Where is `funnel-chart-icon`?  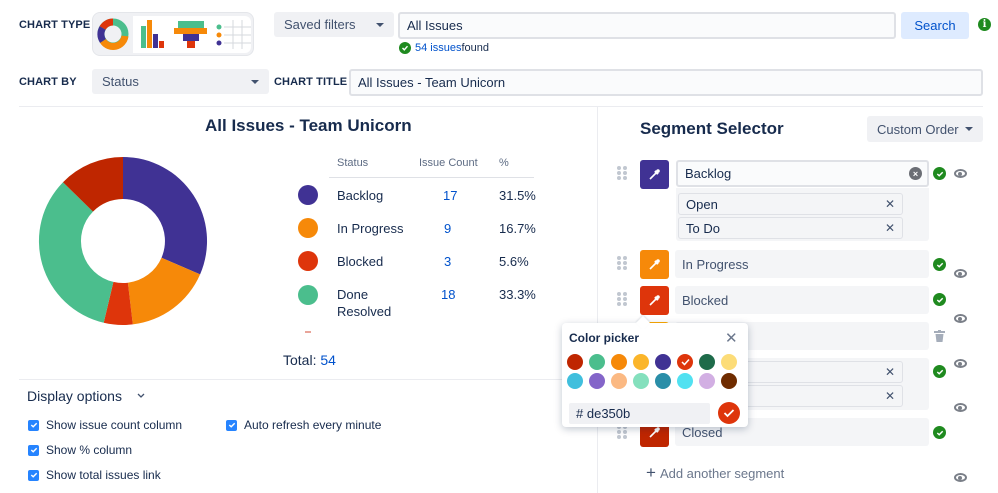
funnel-chart-icon is located at coordinates (190, 34).